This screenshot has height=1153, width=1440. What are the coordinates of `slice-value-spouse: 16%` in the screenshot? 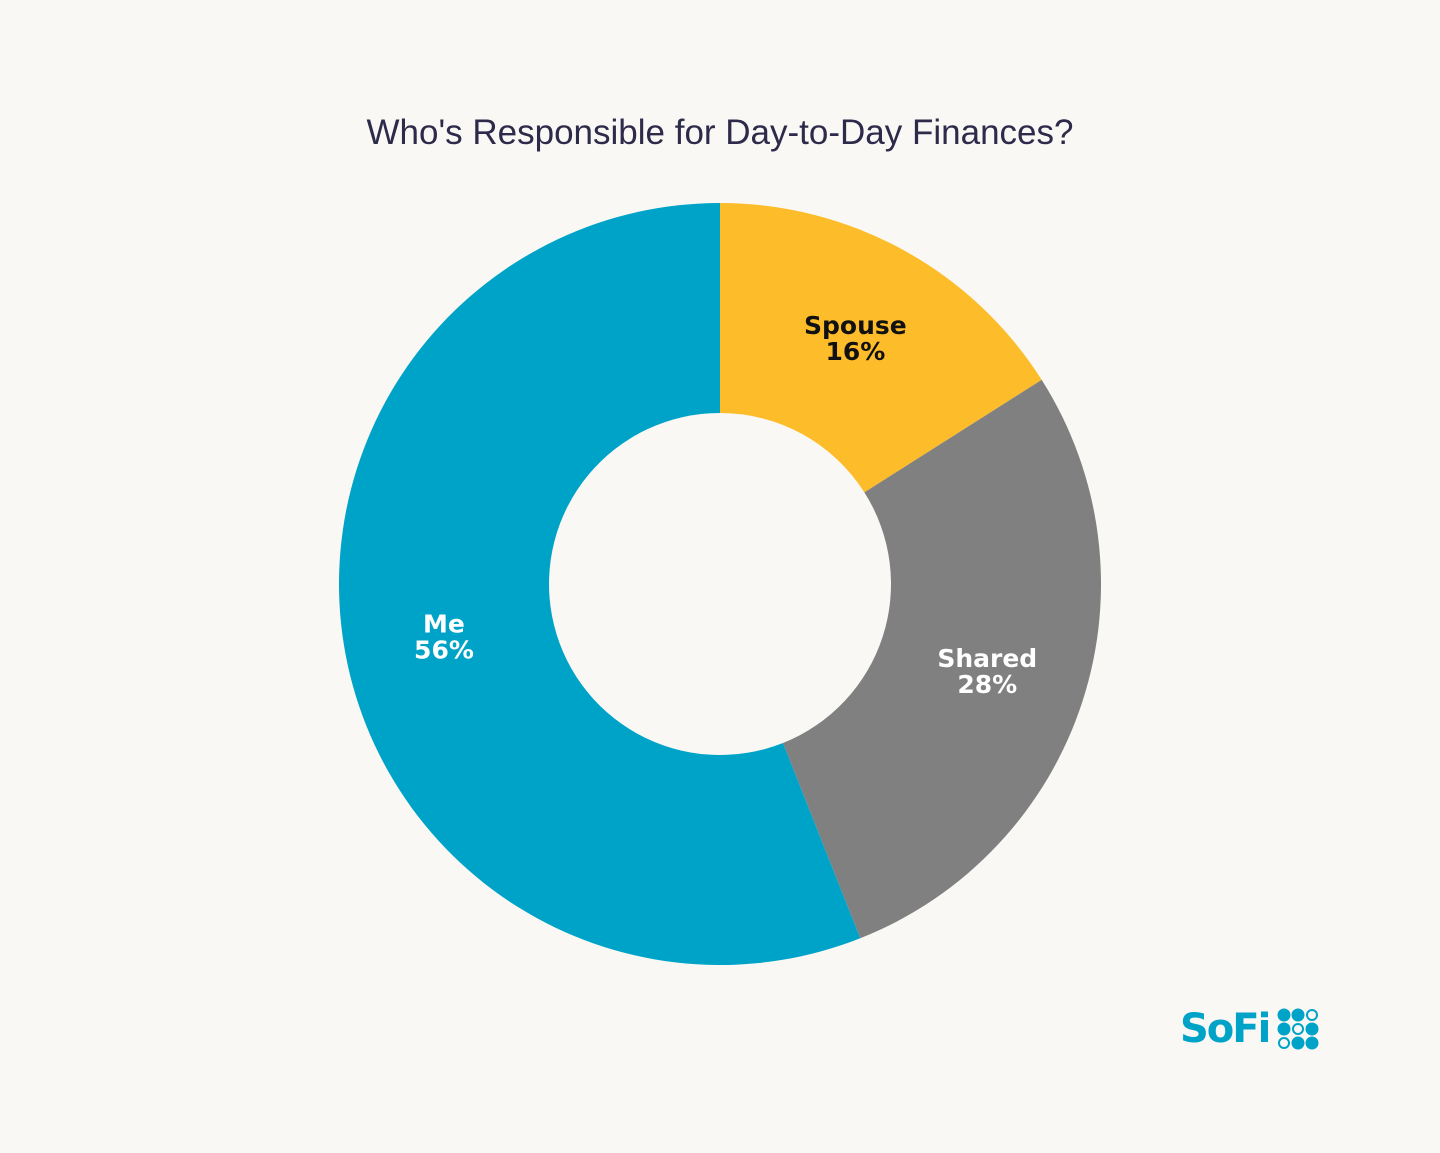 It's located at (855, 351).